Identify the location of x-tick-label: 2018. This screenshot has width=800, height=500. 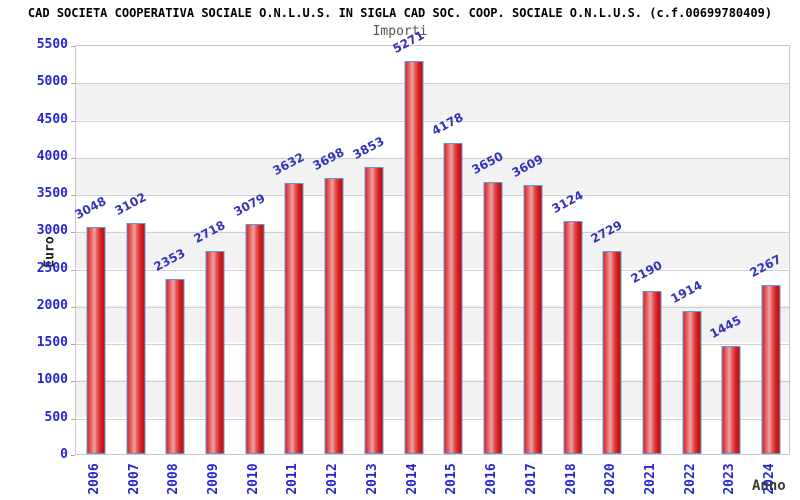
(571, 479).